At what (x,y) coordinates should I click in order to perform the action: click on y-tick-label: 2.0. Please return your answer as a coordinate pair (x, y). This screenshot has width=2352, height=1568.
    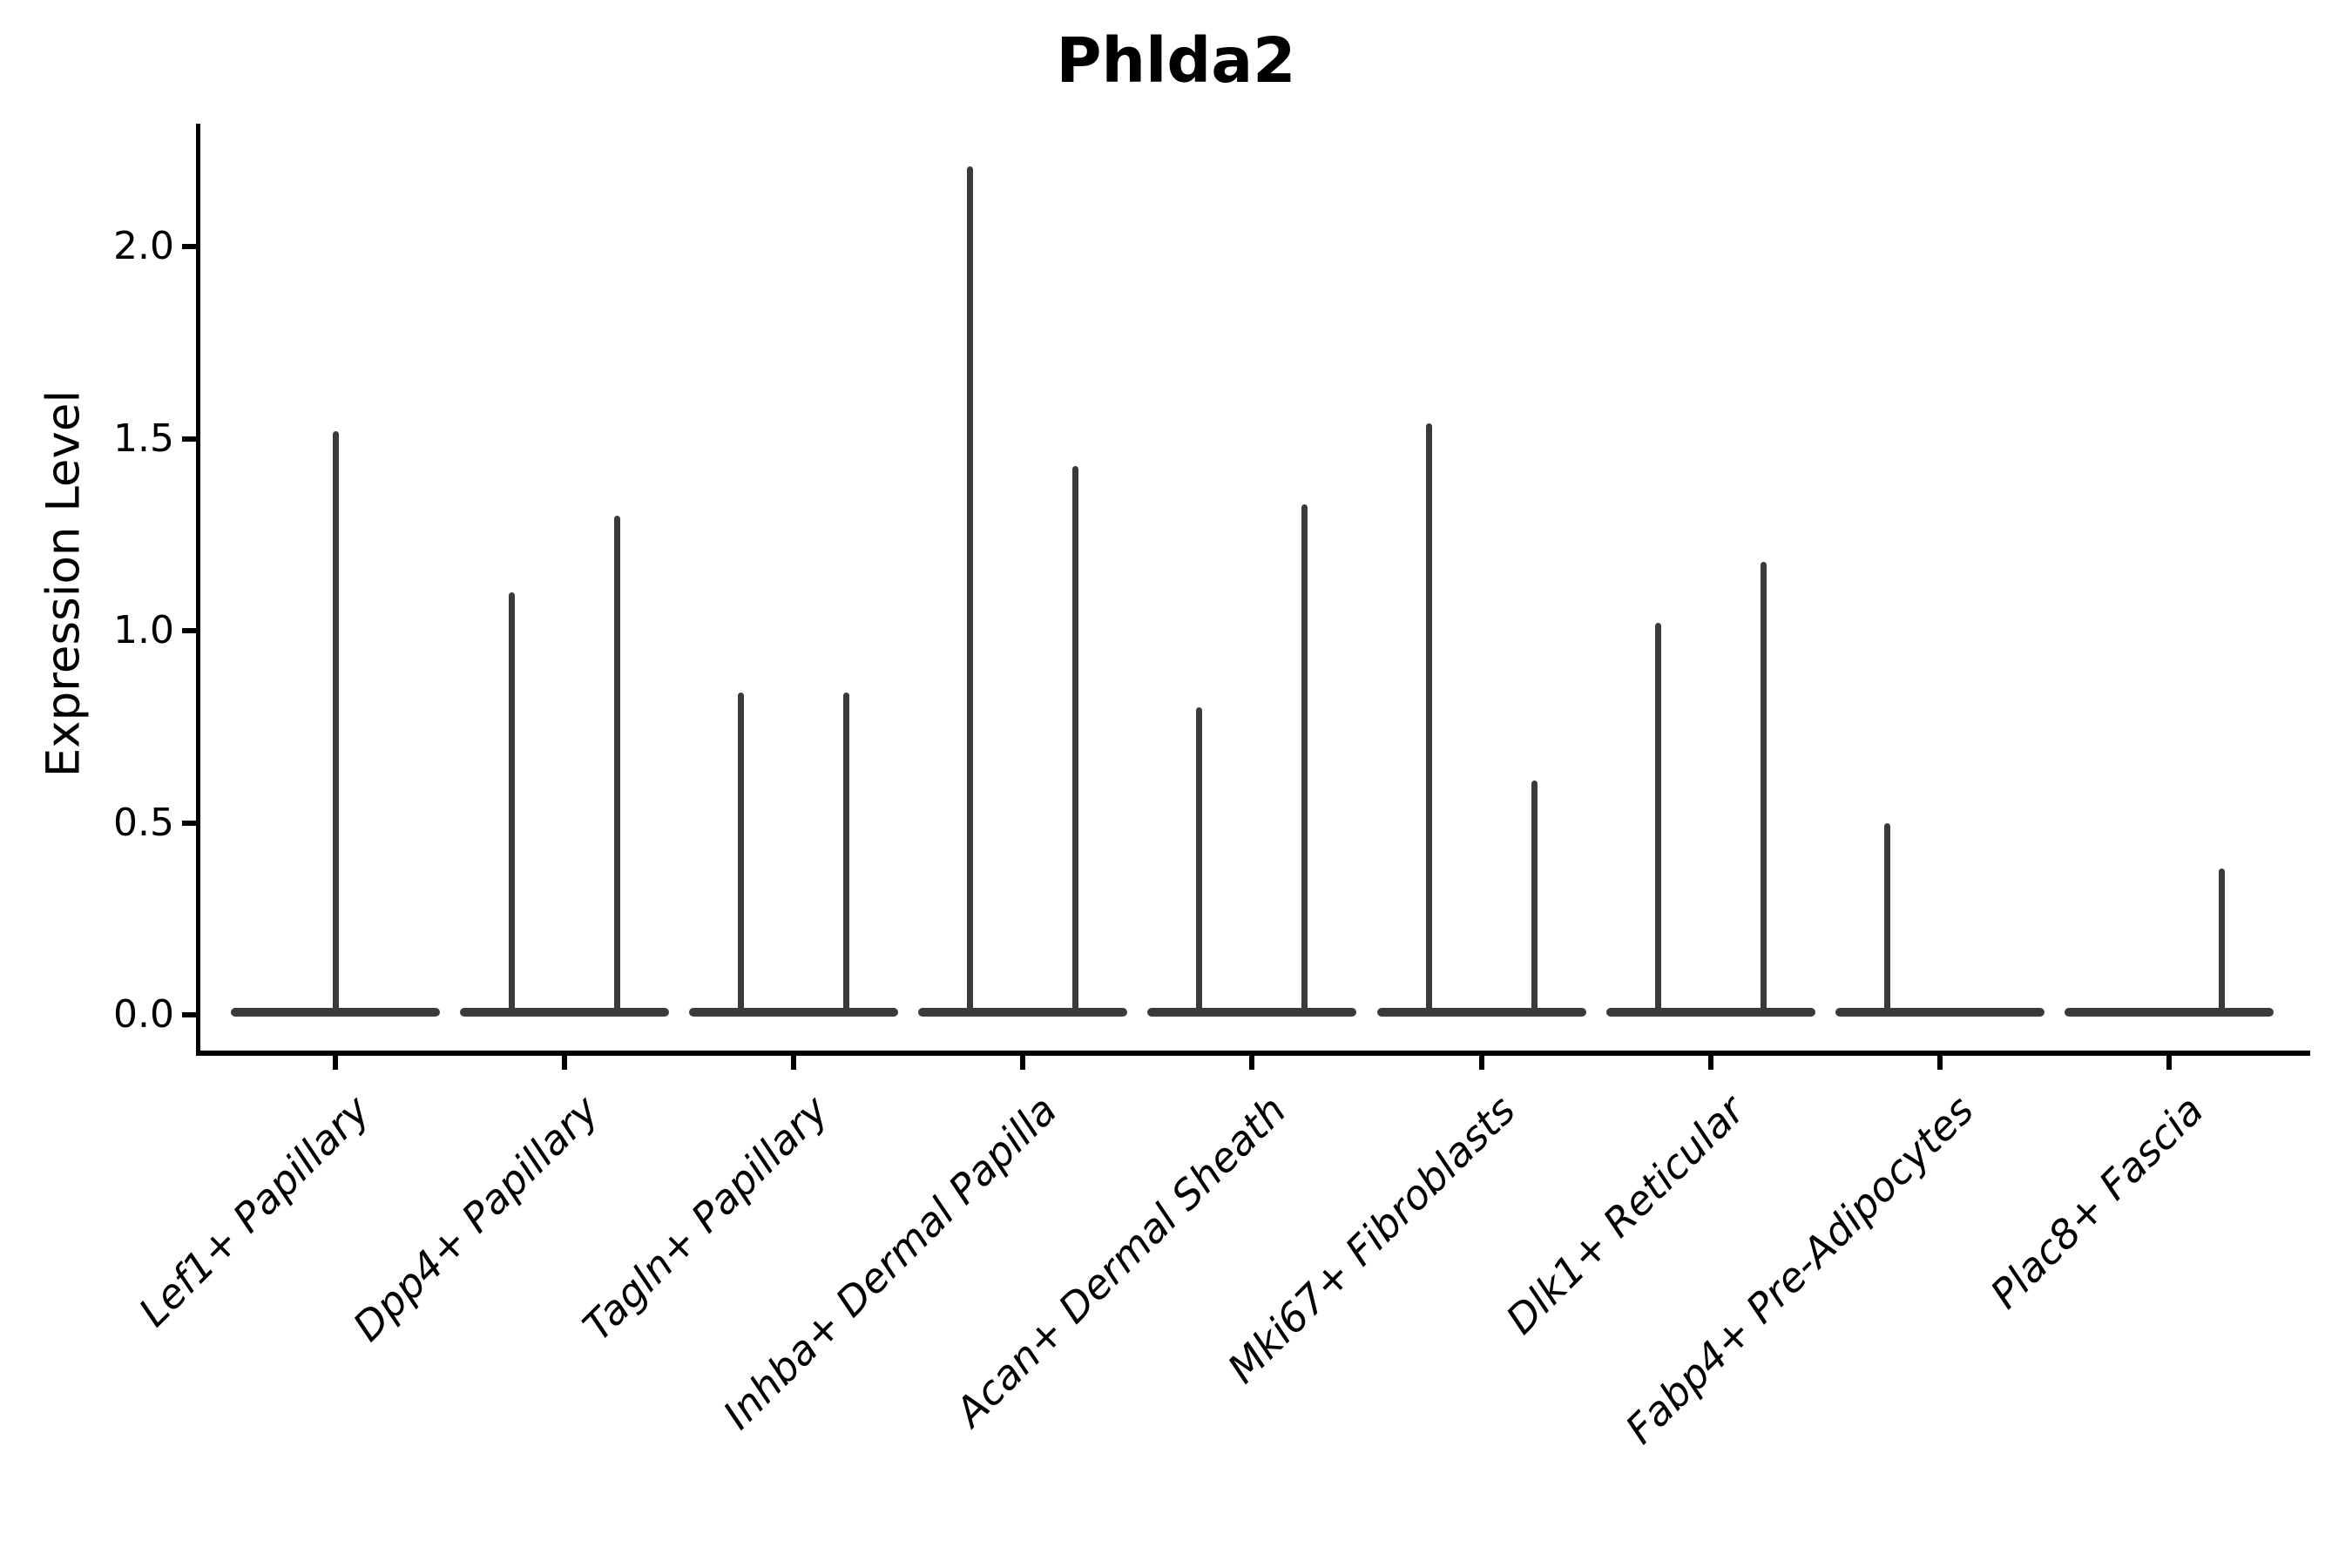
    Looking at the image, I should click on (143, 247).